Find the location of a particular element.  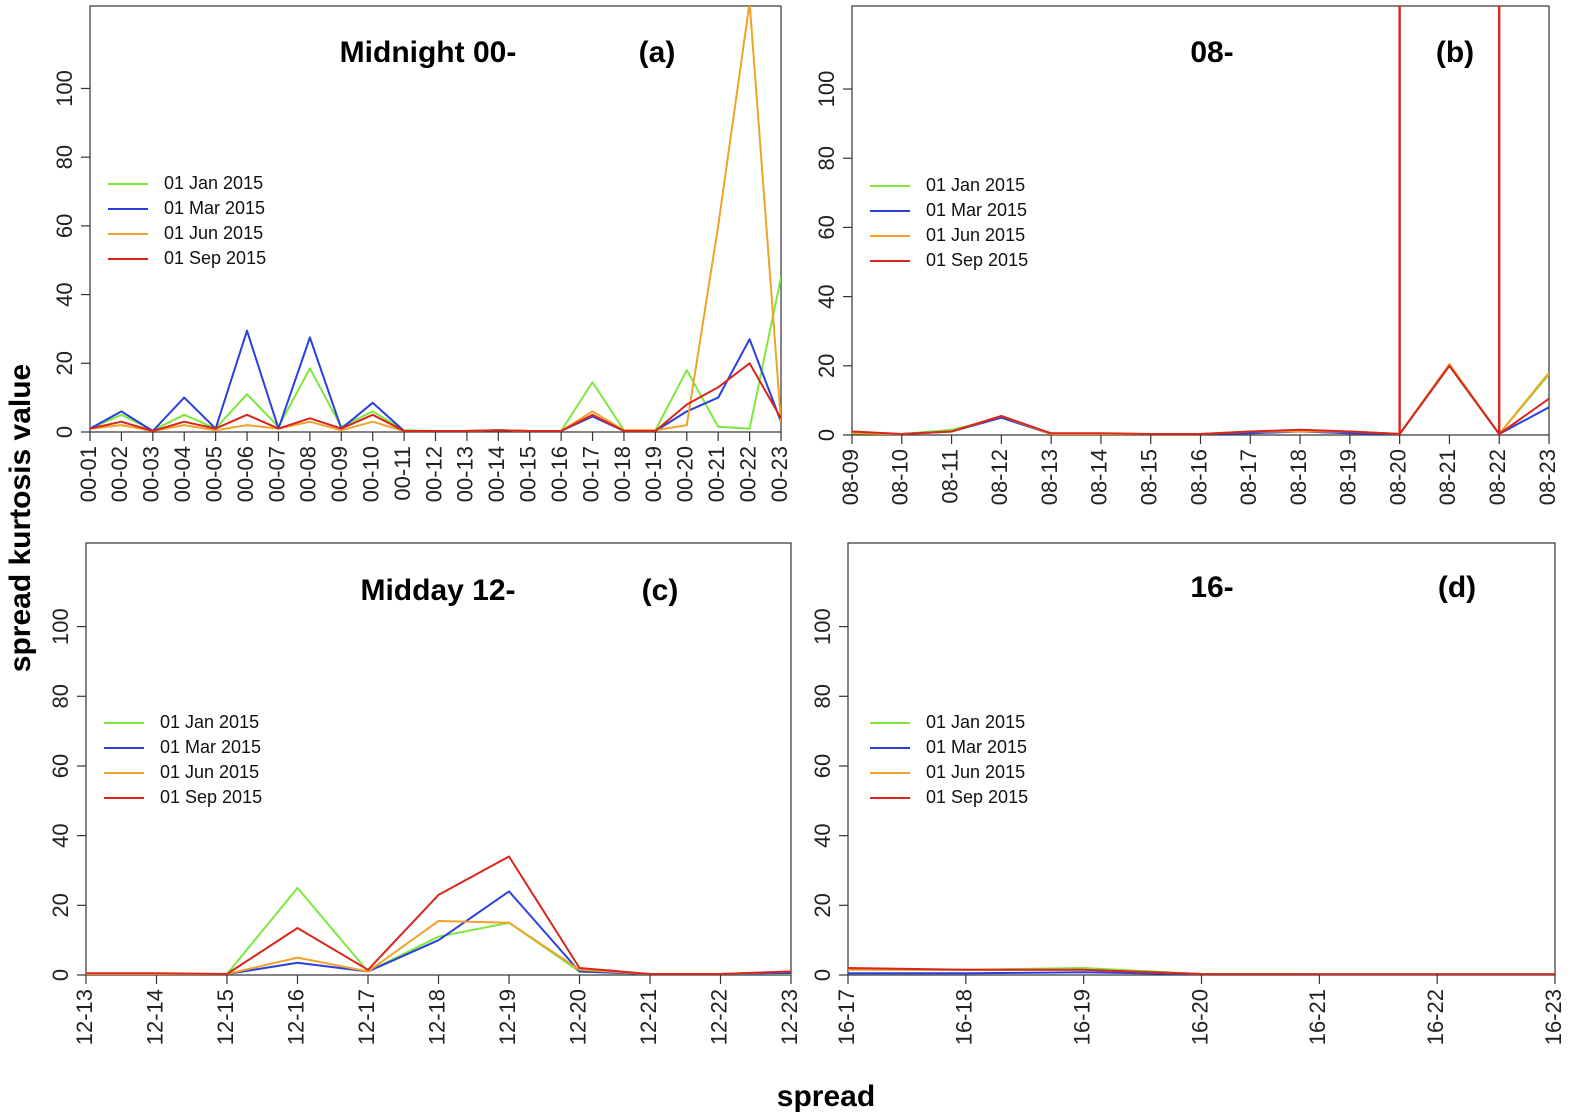

x-tick-label: 16-18 is located at coordinates (964, 1017).